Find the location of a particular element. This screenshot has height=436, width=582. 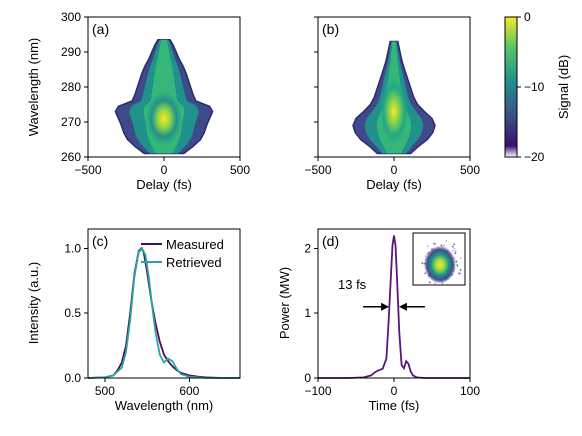

panel-label-c: (c) is located at coordinates (100, 241).